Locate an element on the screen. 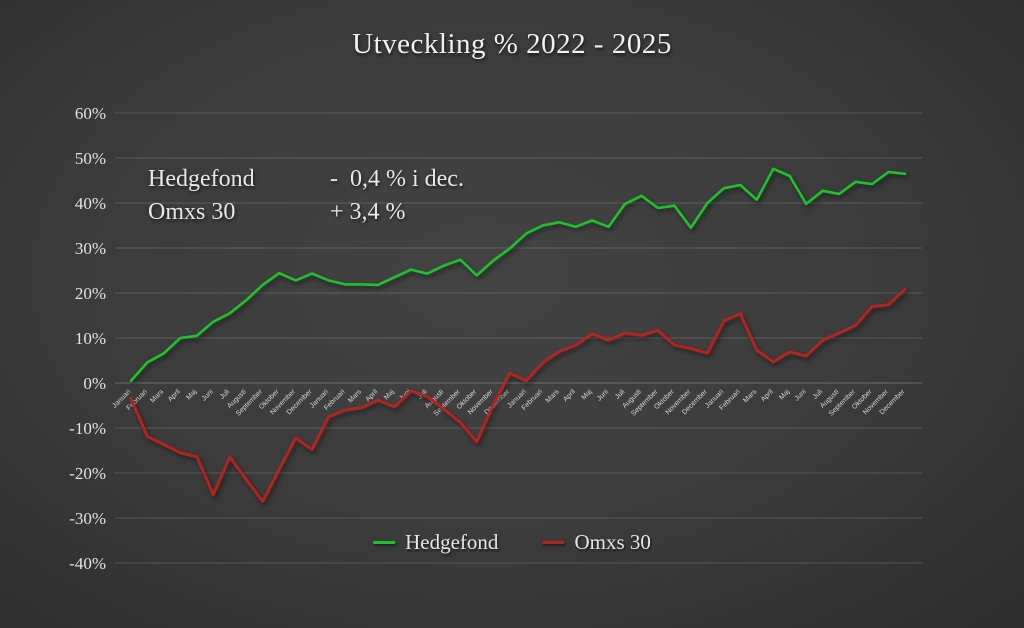  omxs-line-swatch-icon is located at coordinates (553, 542).